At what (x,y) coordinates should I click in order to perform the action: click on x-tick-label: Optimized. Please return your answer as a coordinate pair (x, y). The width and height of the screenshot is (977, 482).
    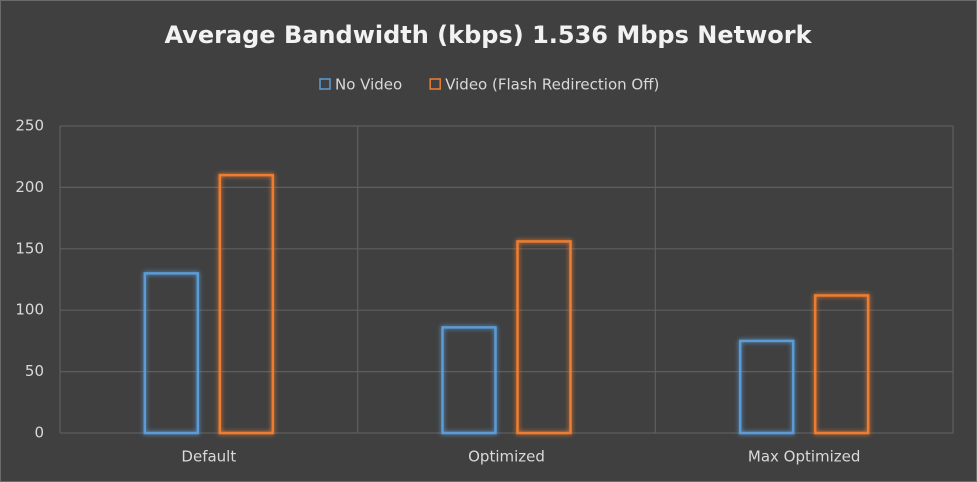
    Looking at the image, I should click on (506, 457).